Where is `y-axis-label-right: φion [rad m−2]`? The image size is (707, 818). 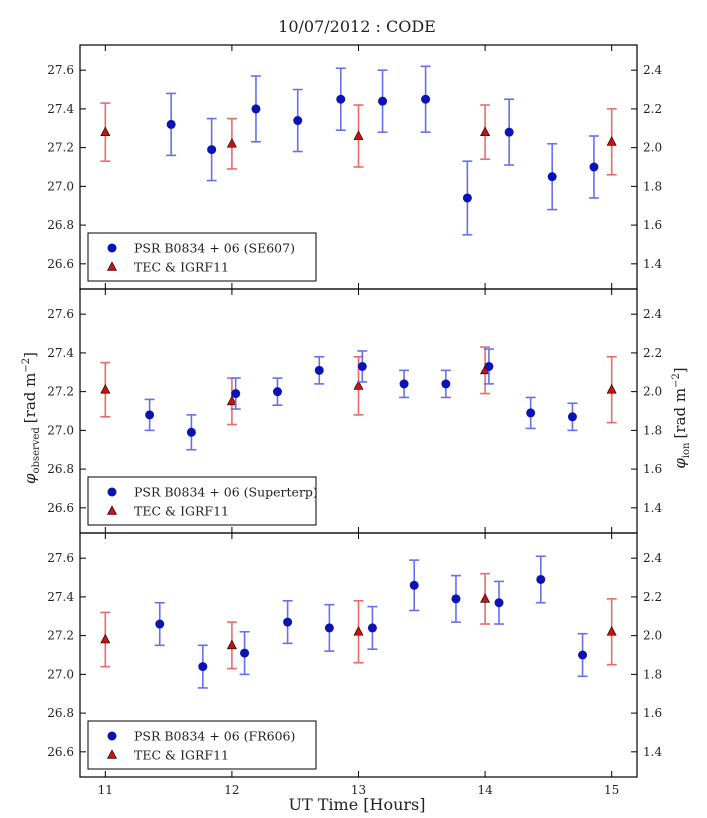
y-axis-label-right: φion [rad m−2] is located at coordinates (681, 417).